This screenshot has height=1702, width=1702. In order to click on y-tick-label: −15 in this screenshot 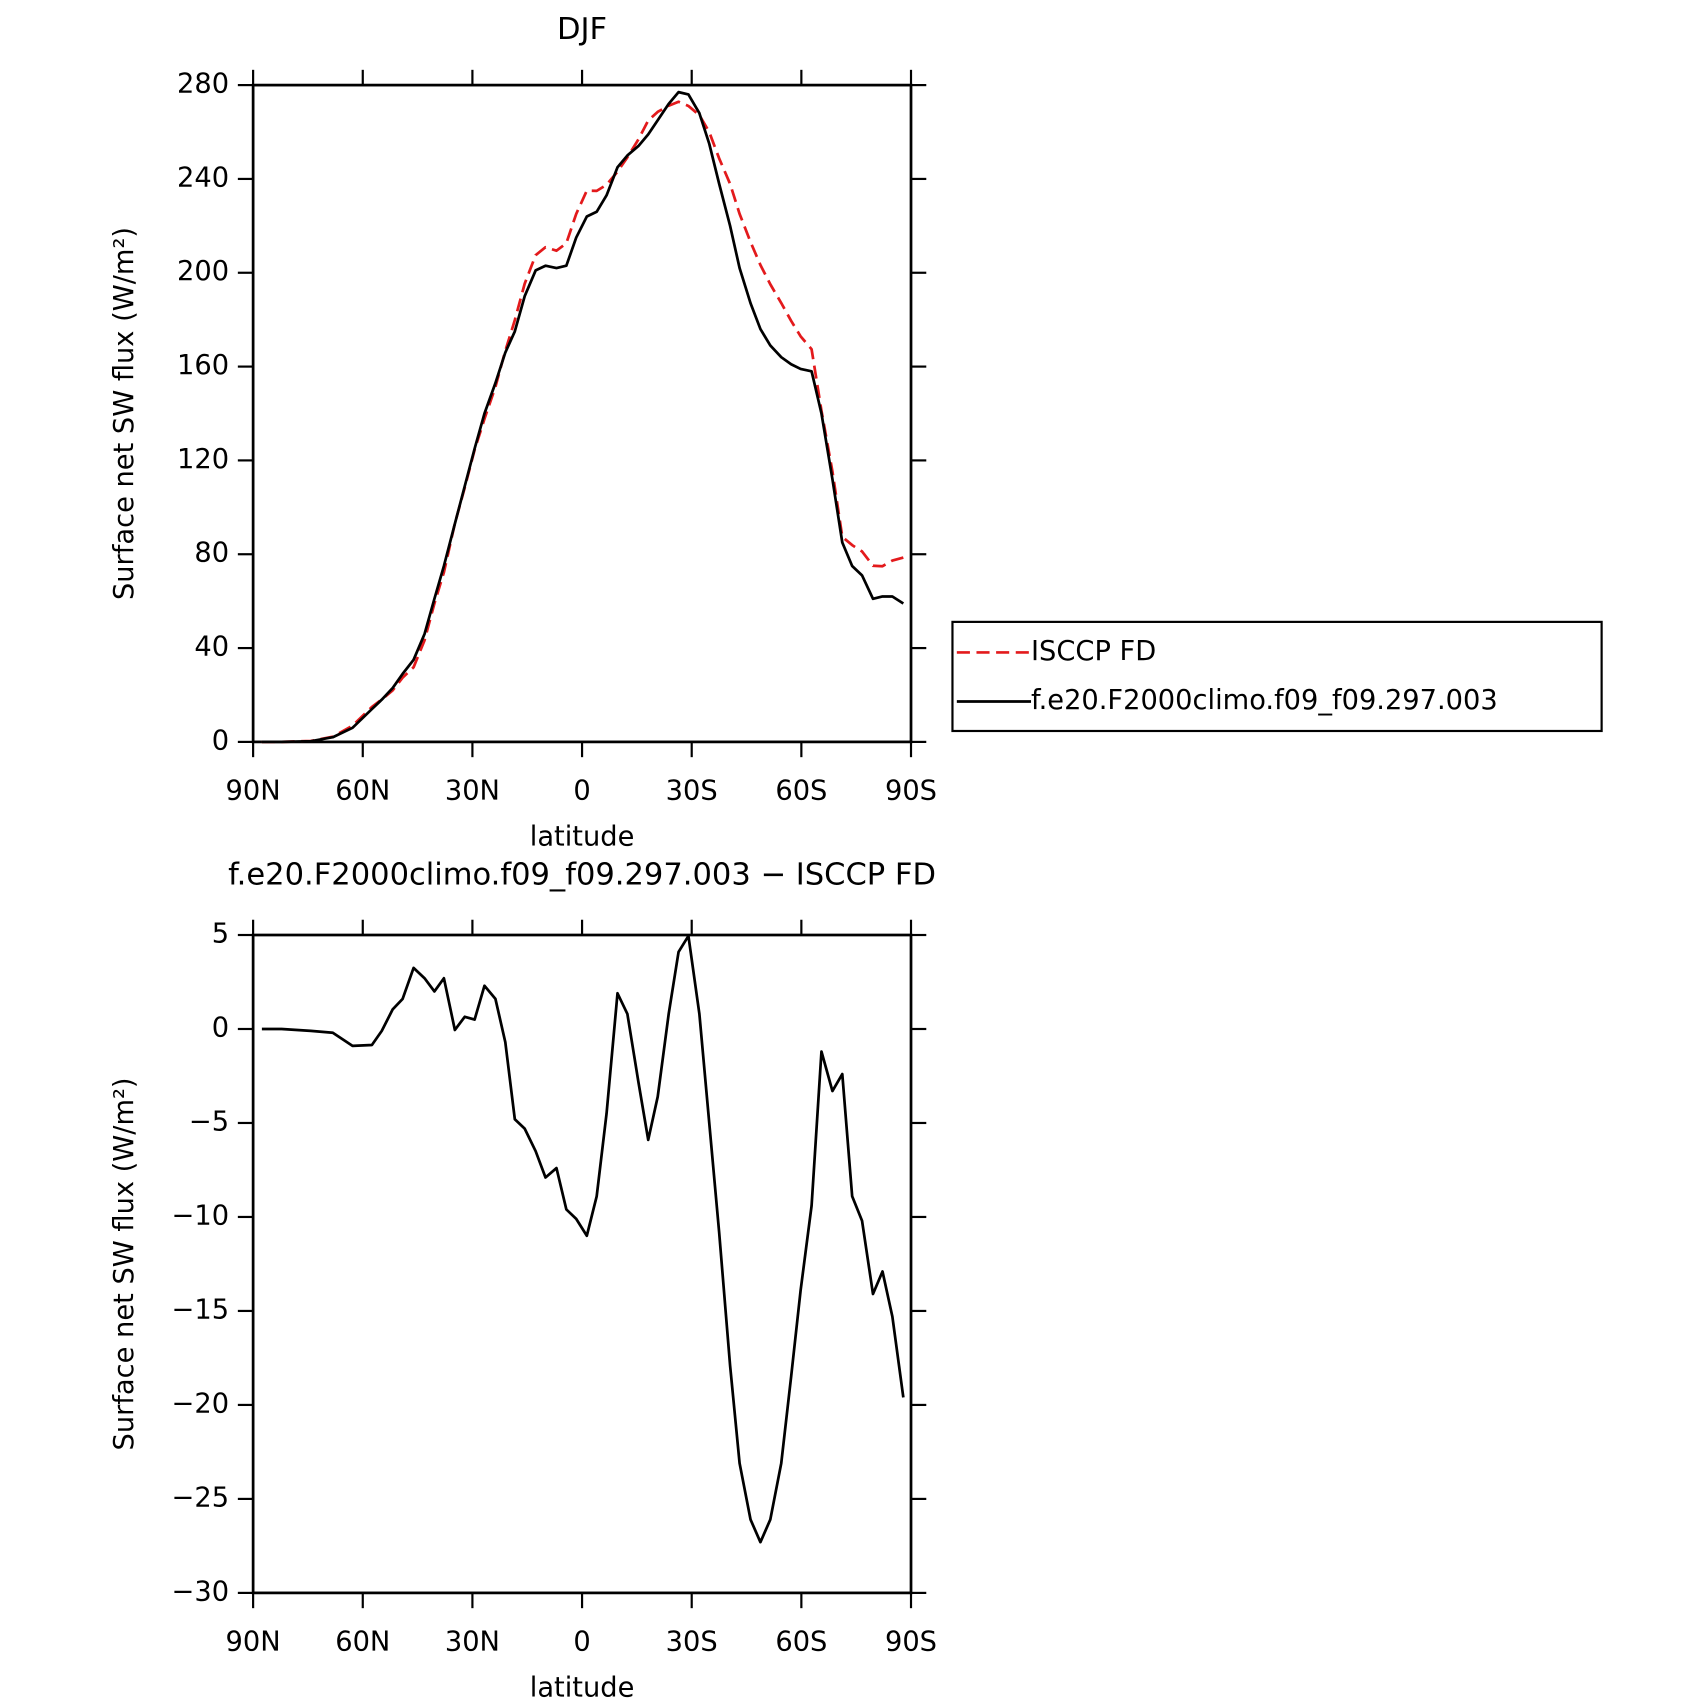, I will do `click(201, 1309)`.